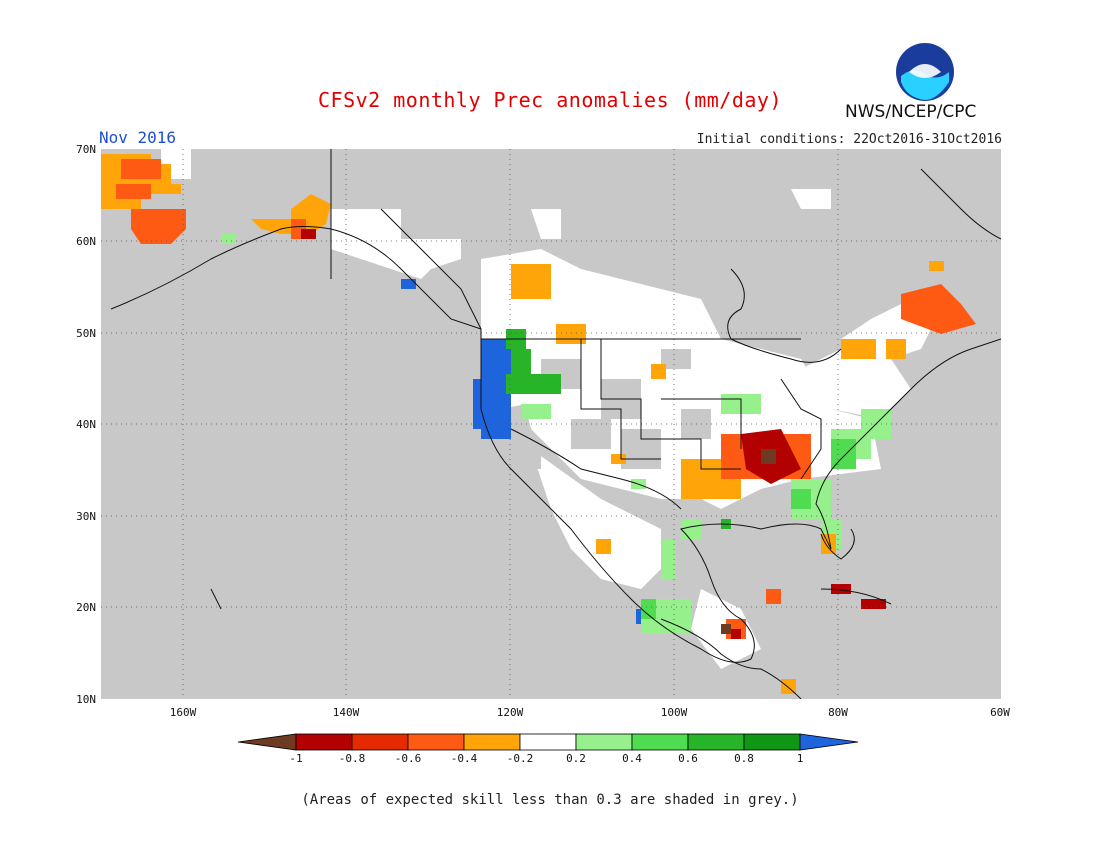 Image resolution: width=1100 pixels, height=850 pixels. I want to click on wet-anomaly-medium, so click(748, 529).